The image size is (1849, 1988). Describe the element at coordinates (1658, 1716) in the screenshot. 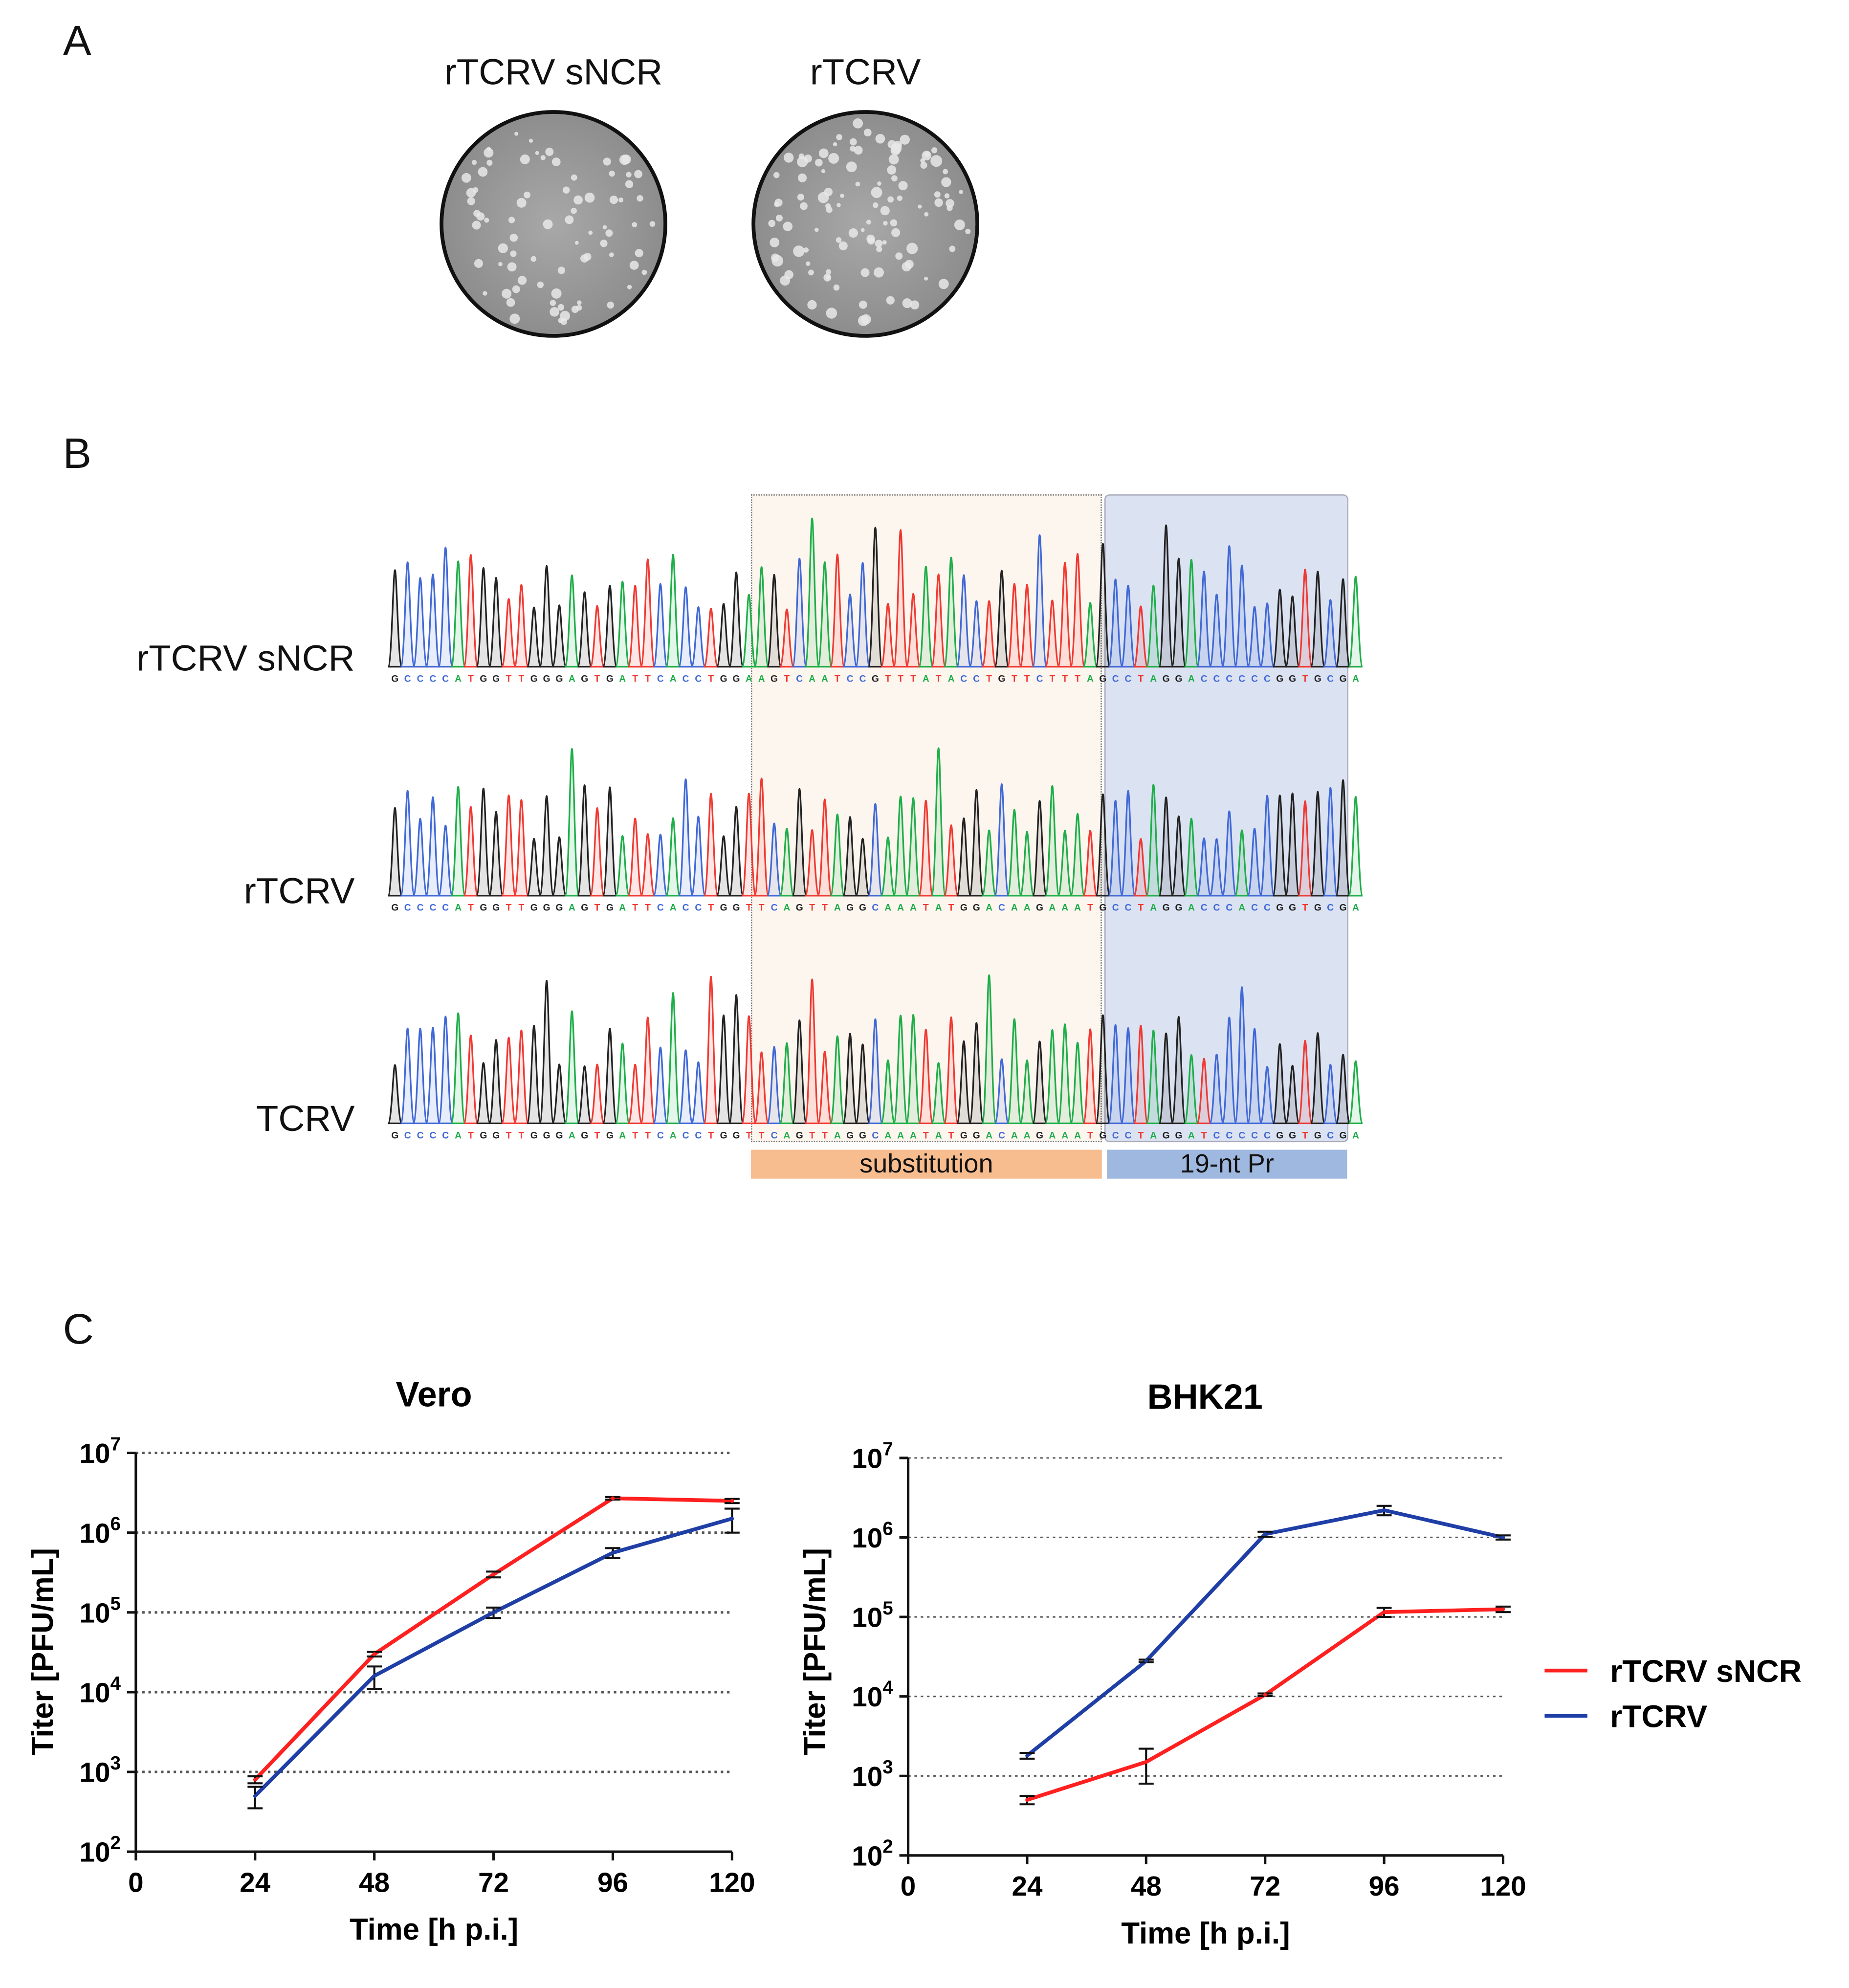

I see `legend-entry: rTCRV` at that location.